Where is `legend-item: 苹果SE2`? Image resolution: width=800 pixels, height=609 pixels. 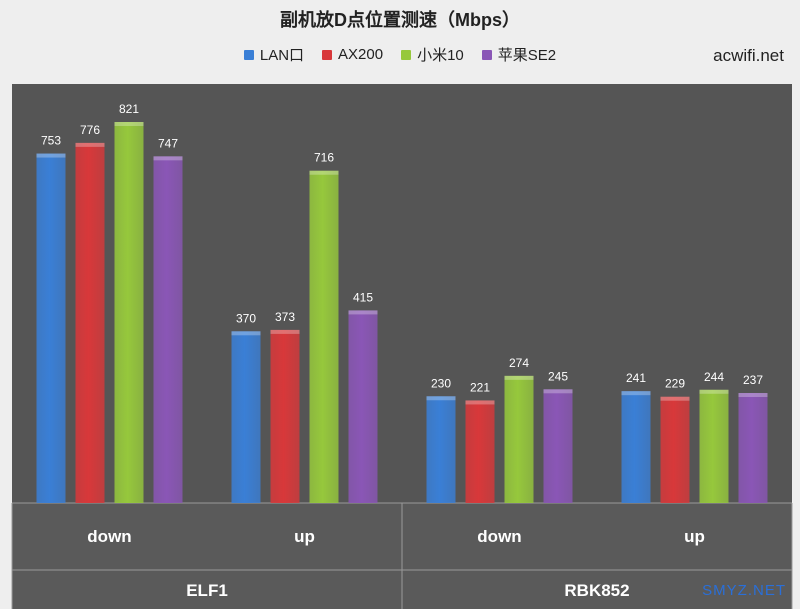 legend-item: 苹果SE2 is located at coordinates (519, 54).